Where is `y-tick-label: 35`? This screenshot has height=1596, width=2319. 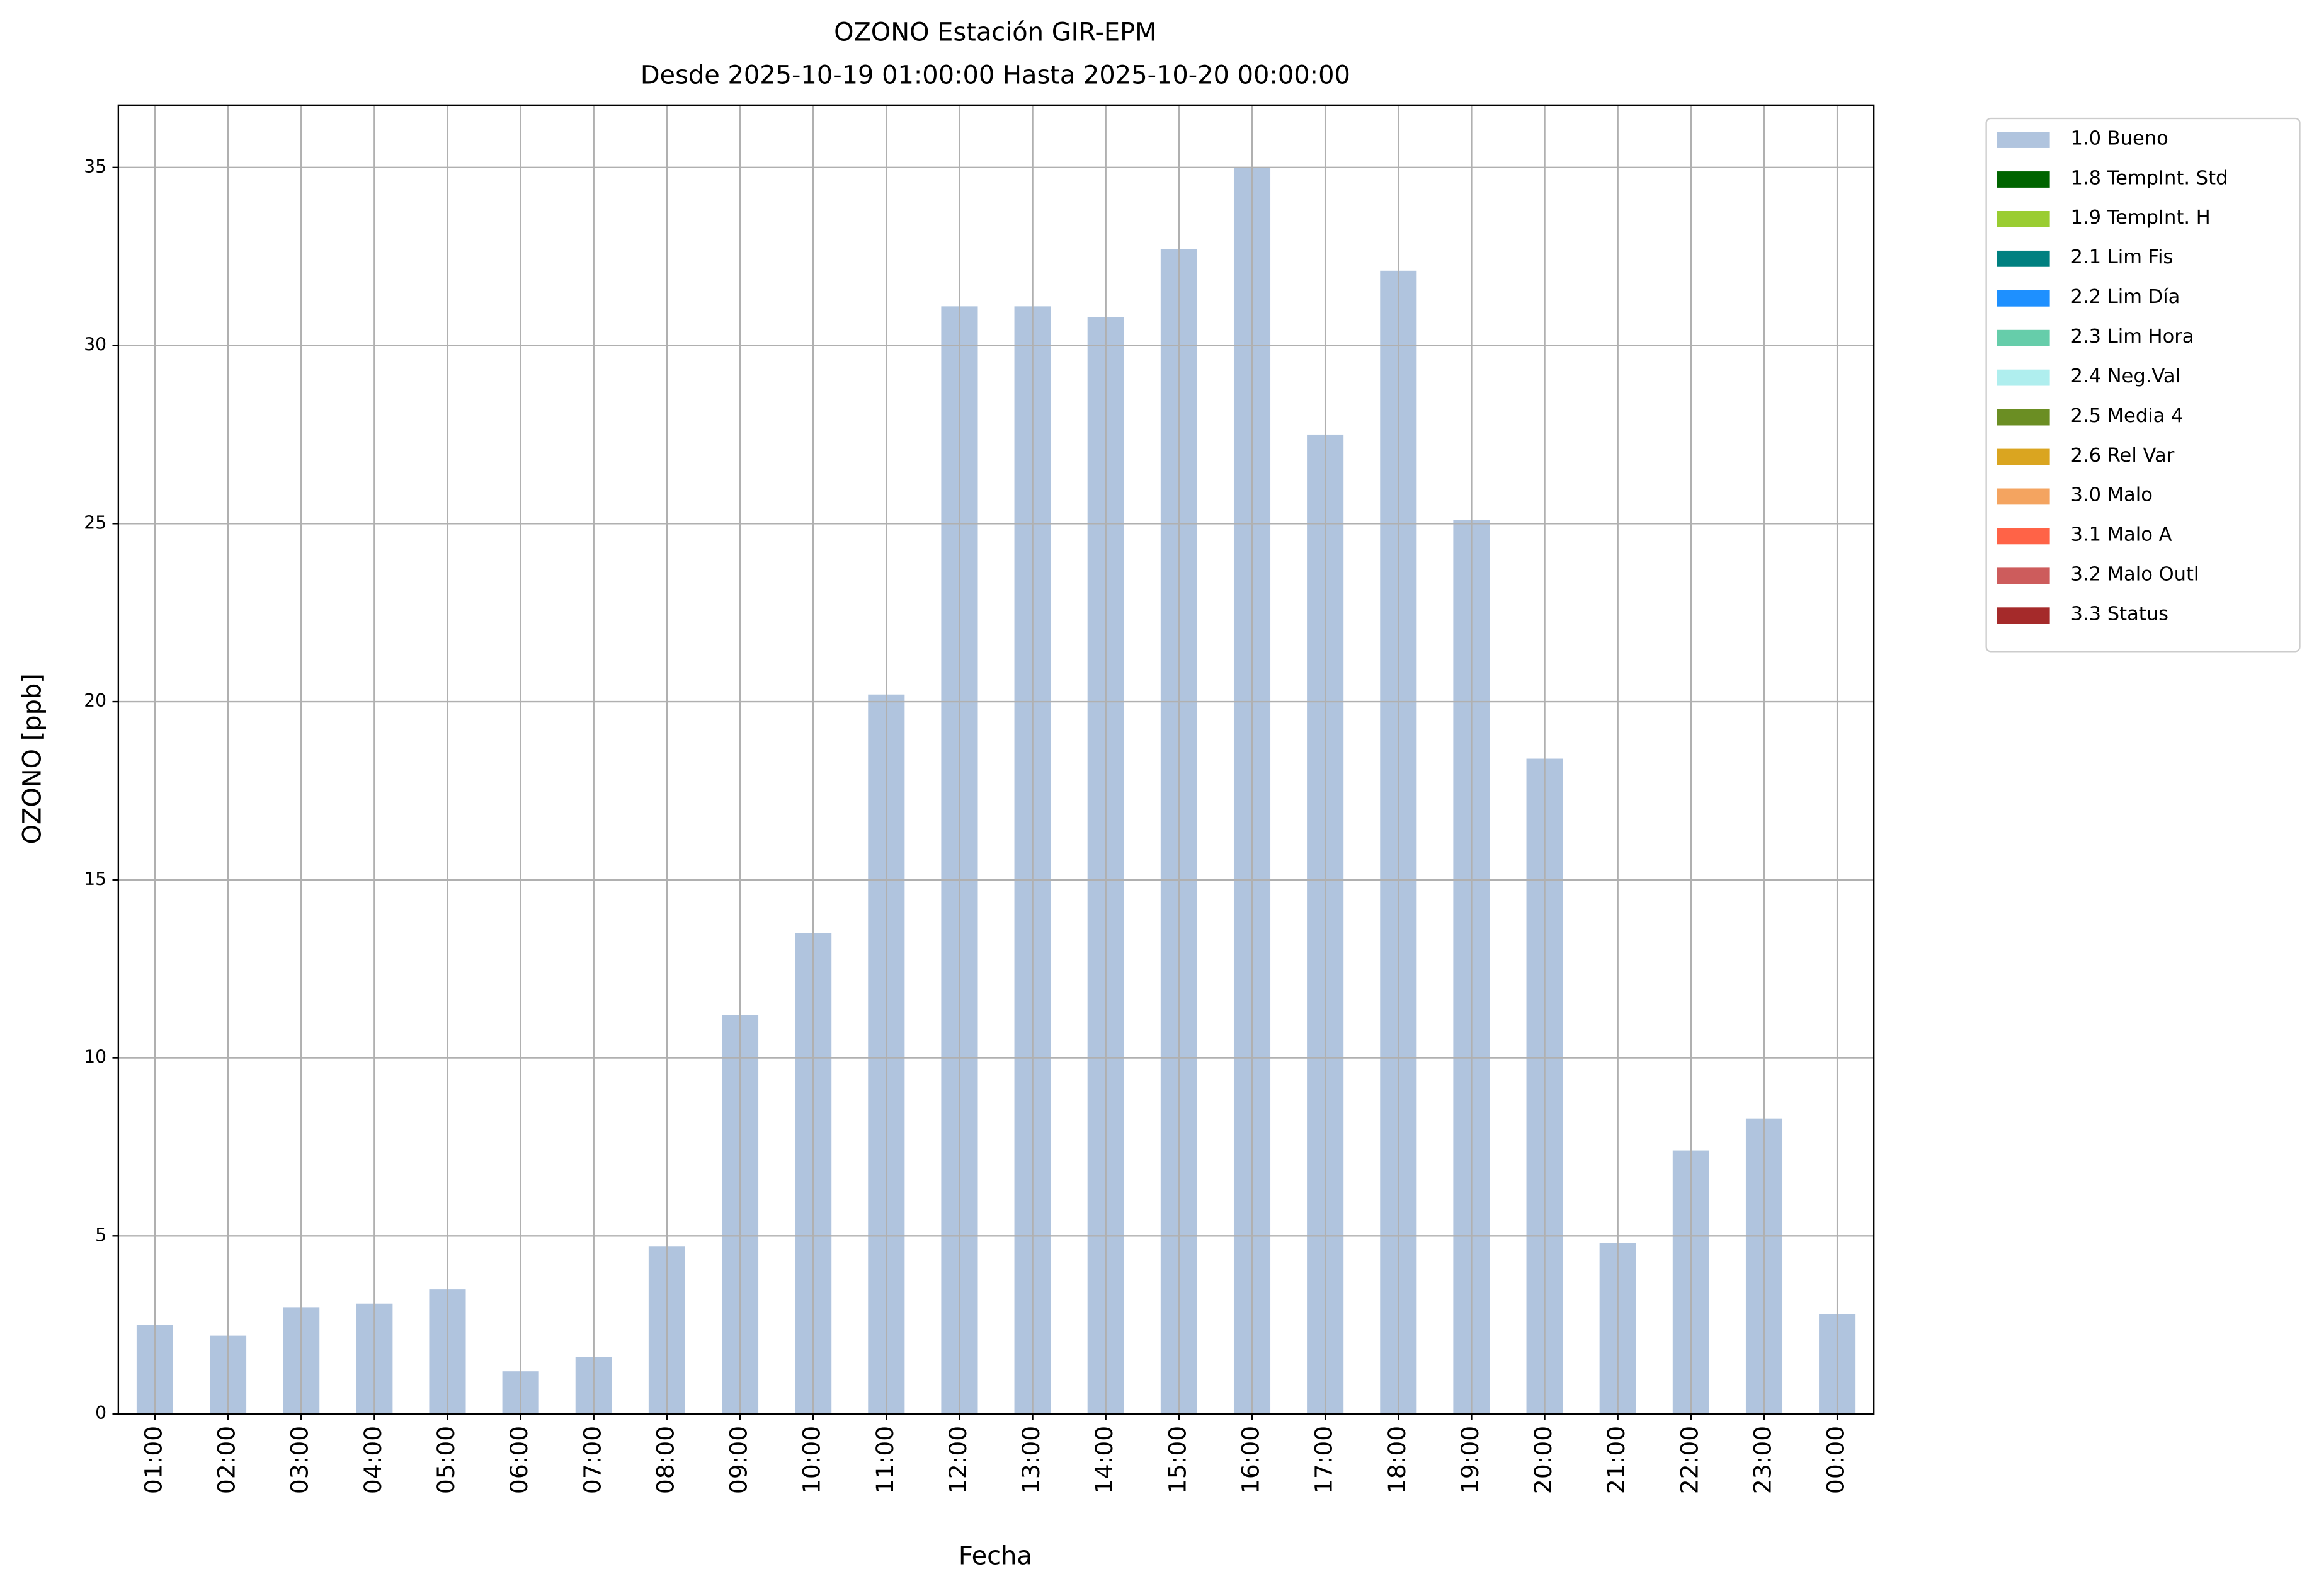
y-tick-label: 35 is located at coordinates (95, 166).